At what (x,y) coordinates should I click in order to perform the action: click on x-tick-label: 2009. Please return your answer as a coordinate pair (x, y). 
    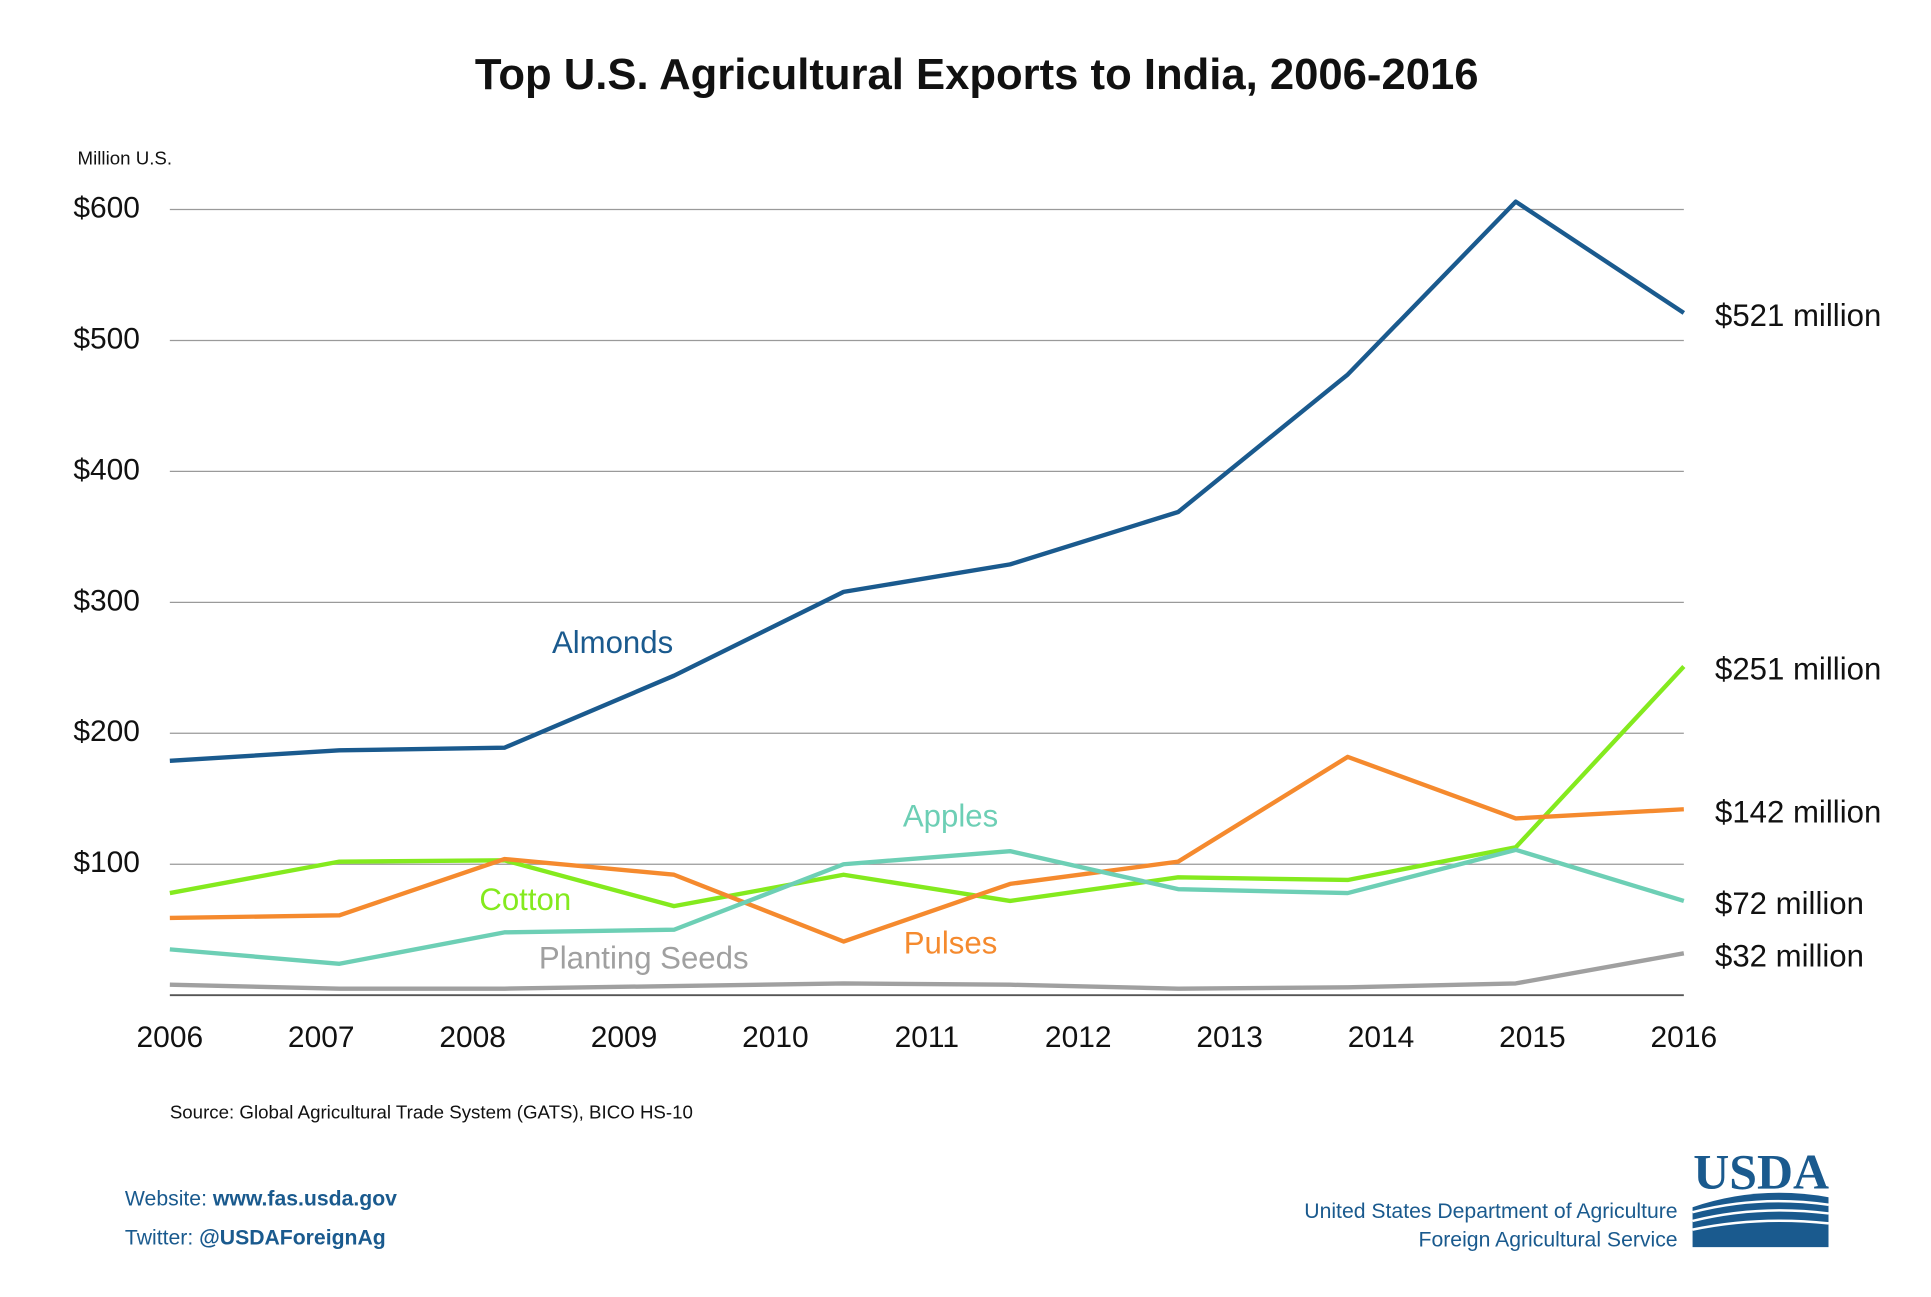
    Looking at the image, I should click on (624, 1037).